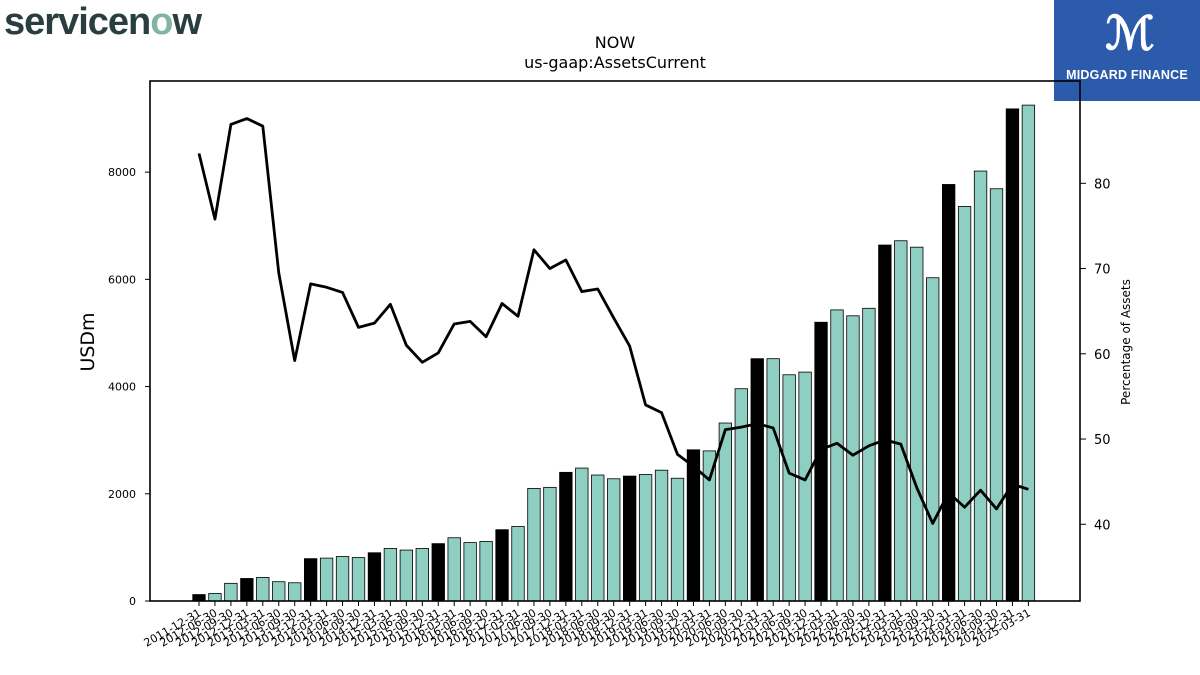 This screenshot has height=675, width=1200. I want to click on y2-tick-label: 60, so click(1102, 355).